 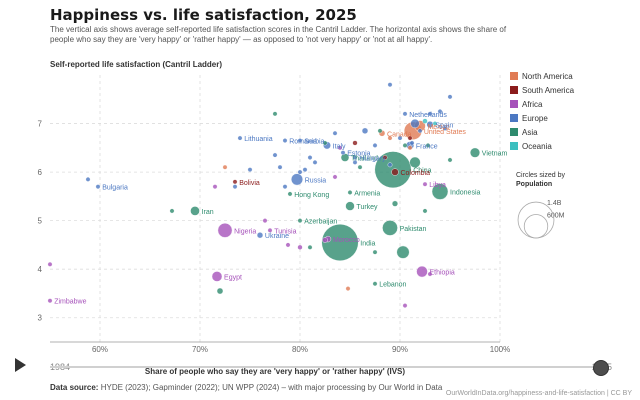 I want to click on data-label: France, so click(x=427, y=146).